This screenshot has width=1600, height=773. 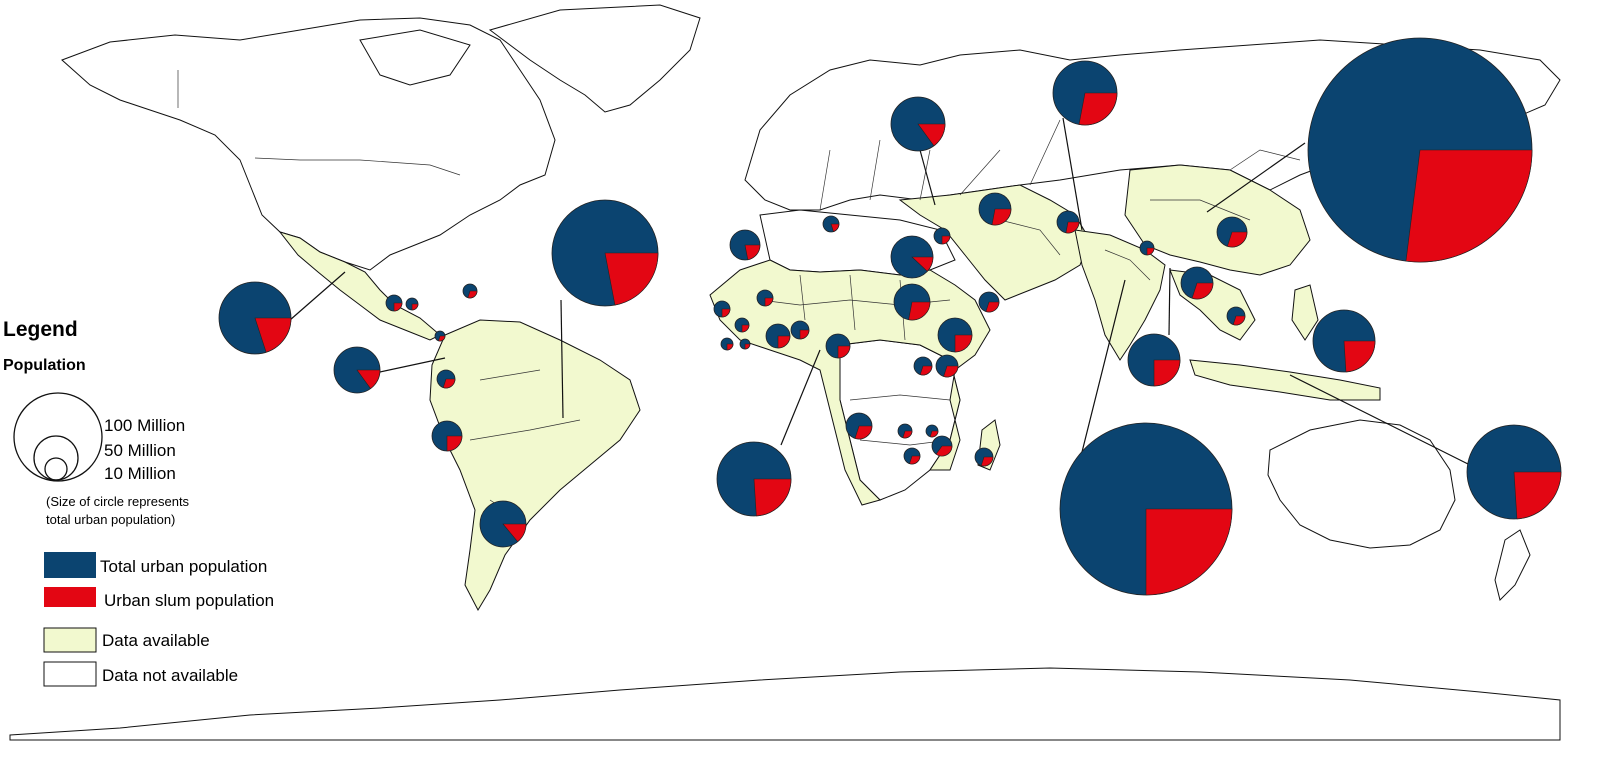 I want to click on middle-east-asia, so click(x=994, y=242).